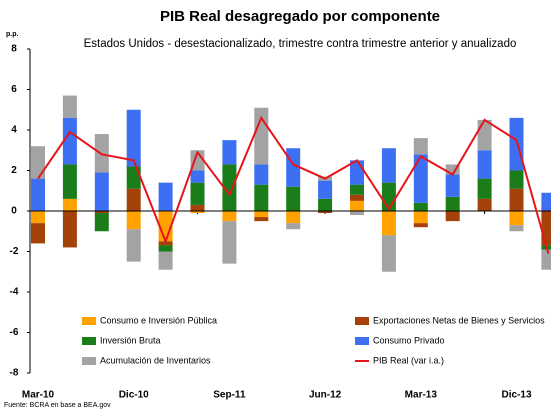 This screenshot has height=410, width=551. What do you see at coordinates (14, 89) in the screenshot?
I see `y-tick-label: 6` at bounding box center [14, 89].